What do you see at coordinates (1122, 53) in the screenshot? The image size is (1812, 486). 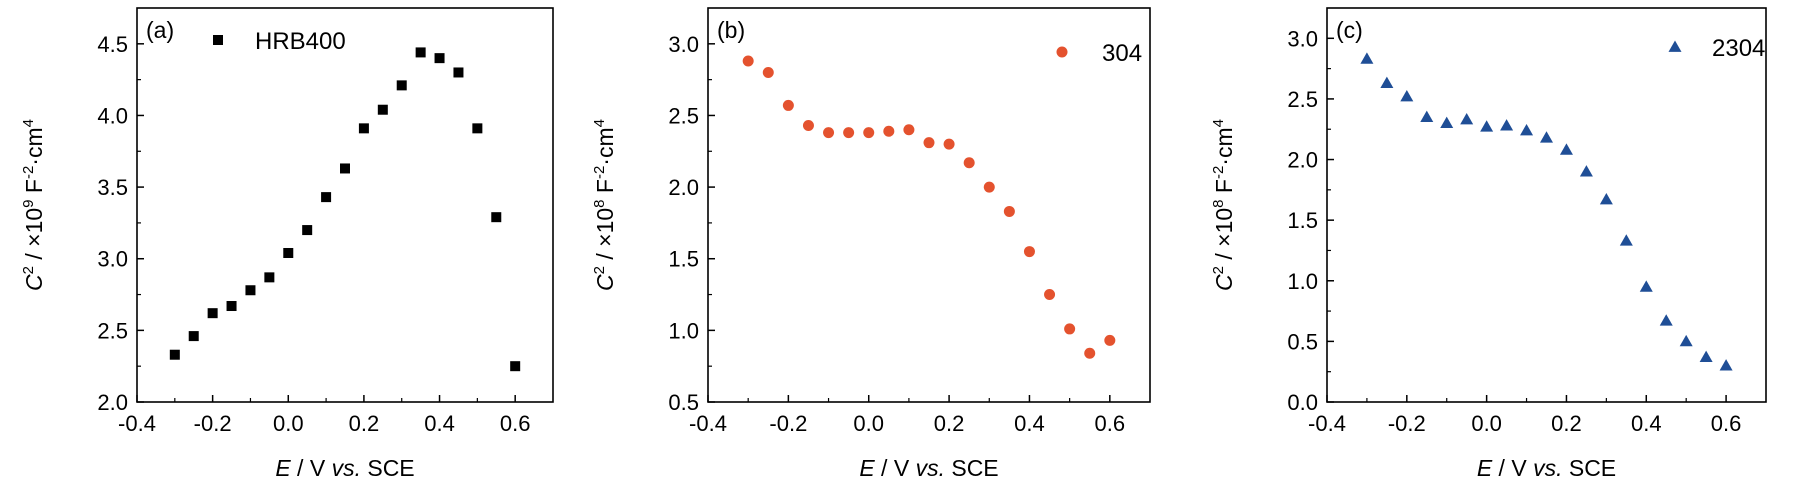 I see `legend-label: 304` at bounding box center [1122, 53].